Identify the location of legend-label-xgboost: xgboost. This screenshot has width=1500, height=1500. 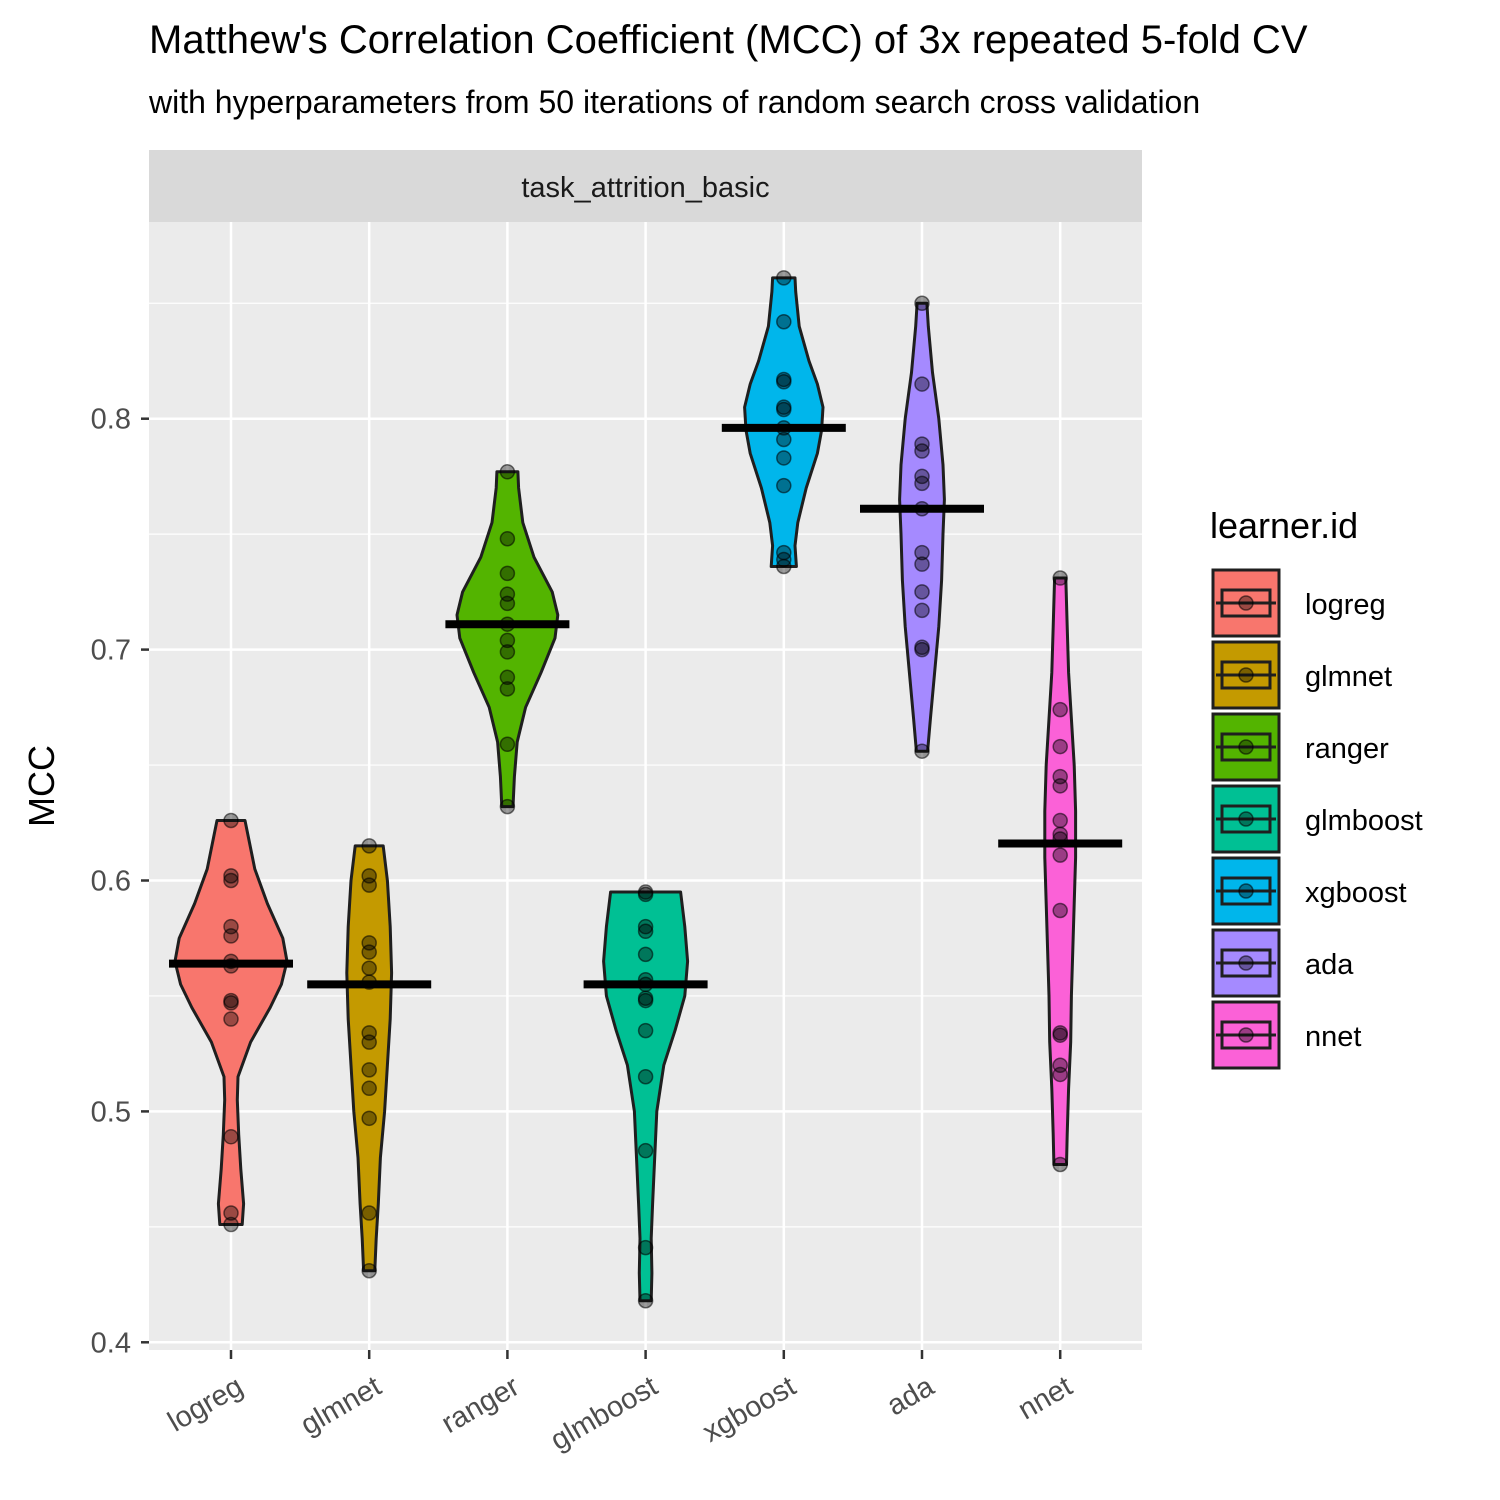
(1356, 893).